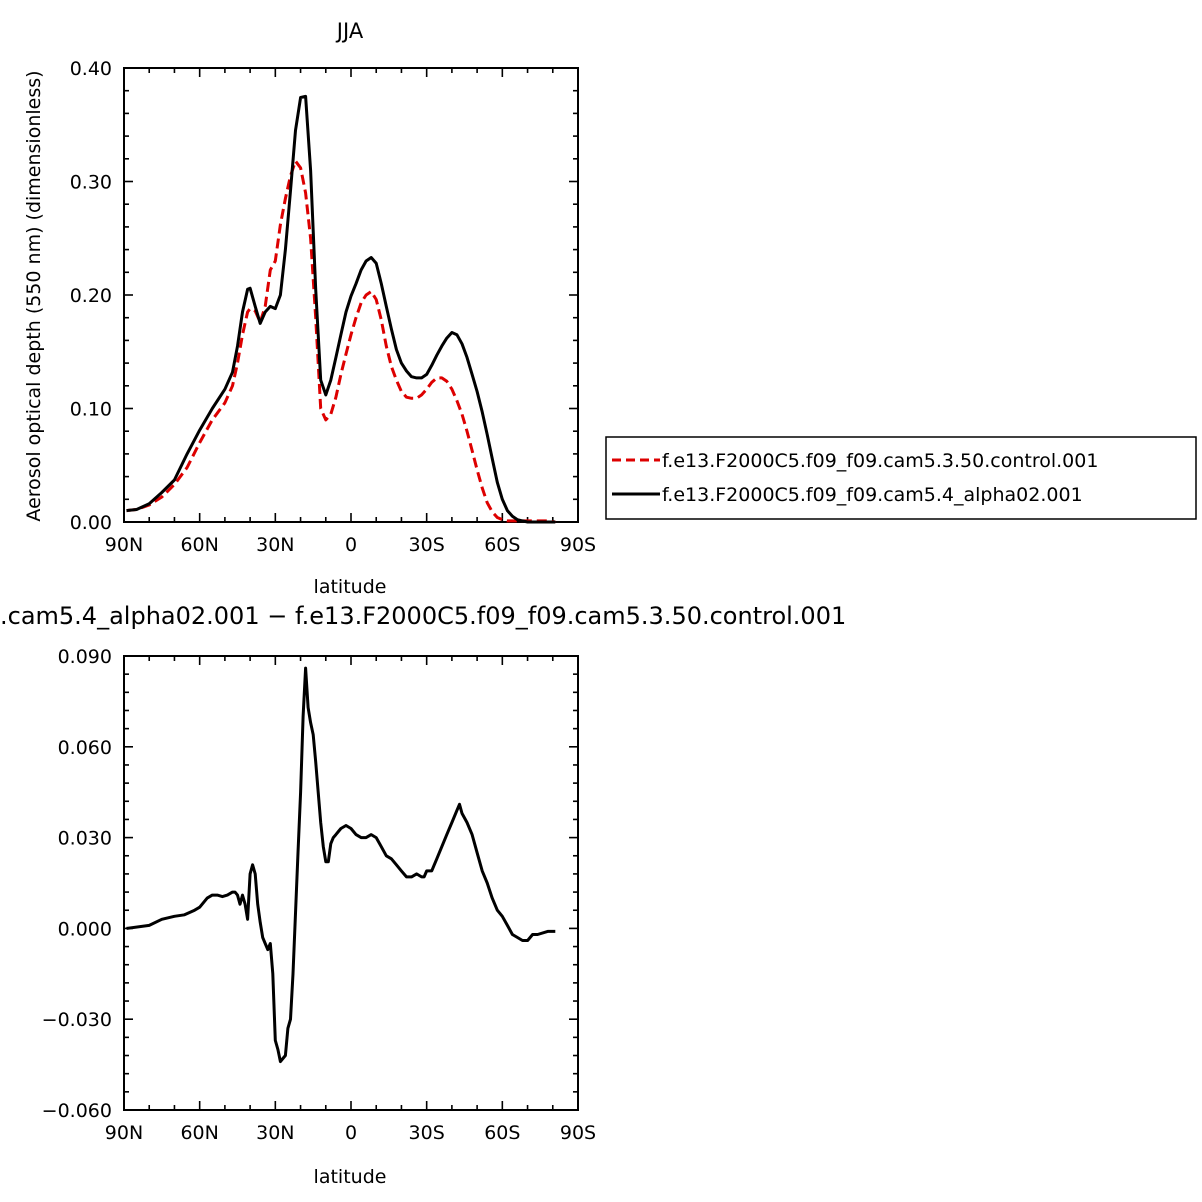 The width and height of the screenshot is (1202, 1202). I want to click on bottom-y-tick-label: 0.060, so click(85, 748).